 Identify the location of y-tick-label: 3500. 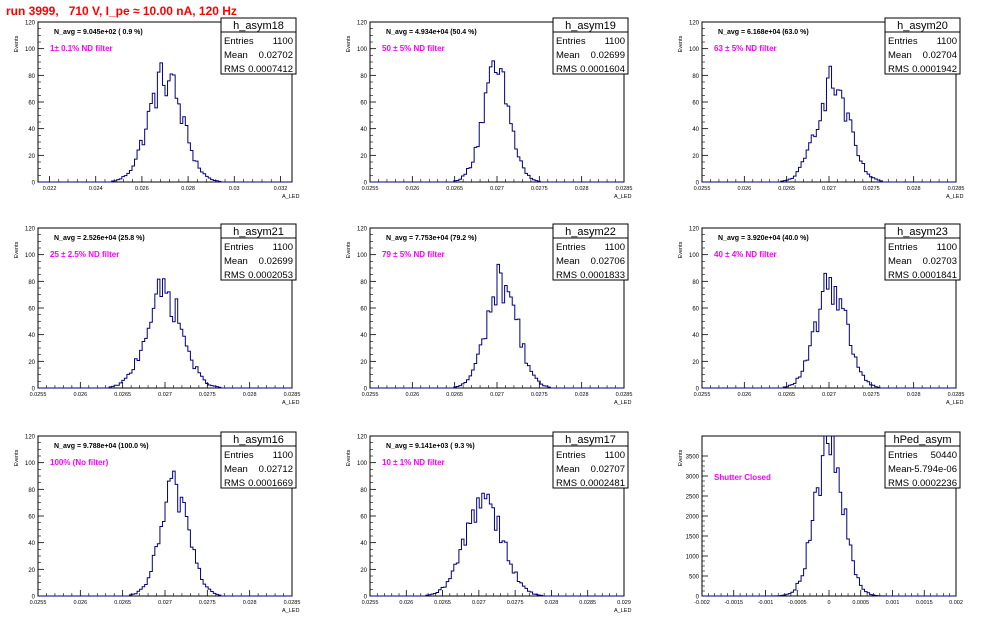
(693, 458).